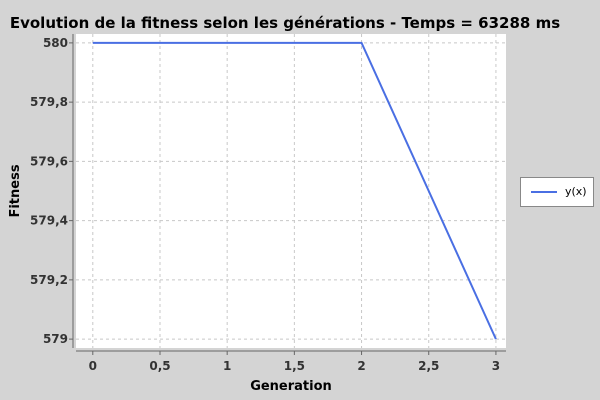 The height and width of the screenshot is (400, 600). Describe the element at coordinates (55, 43) in the screenshot. I see `y-tick-label: 580` at that location.